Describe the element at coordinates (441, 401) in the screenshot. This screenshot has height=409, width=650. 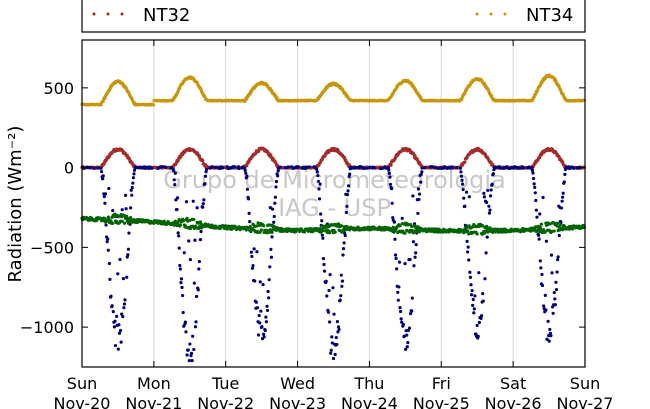
I see `x-tick-label-date: Nov-25` at that location.